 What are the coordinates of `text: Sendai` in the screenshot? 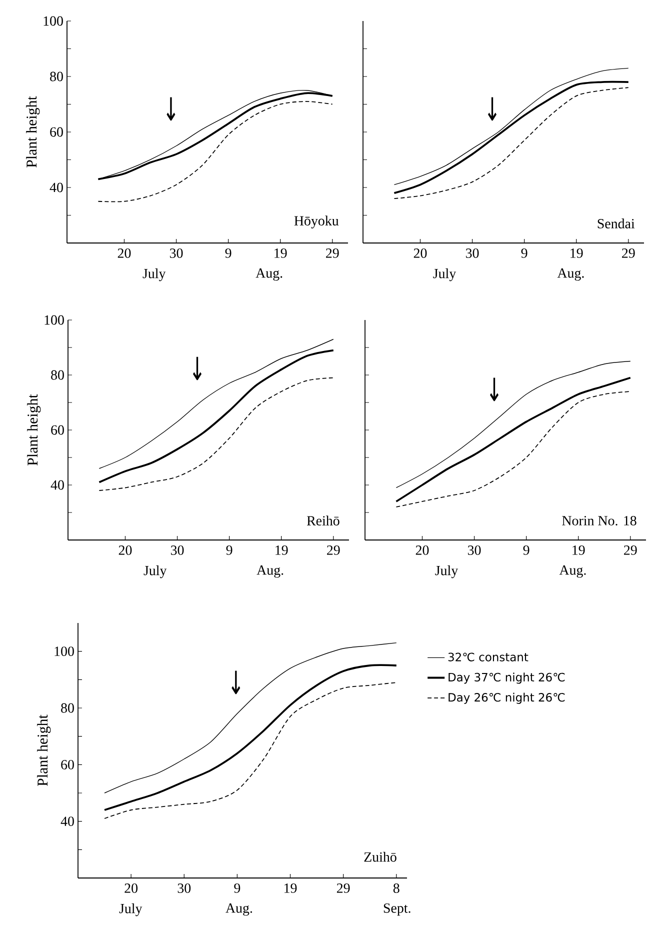 It's located at (616, 223).